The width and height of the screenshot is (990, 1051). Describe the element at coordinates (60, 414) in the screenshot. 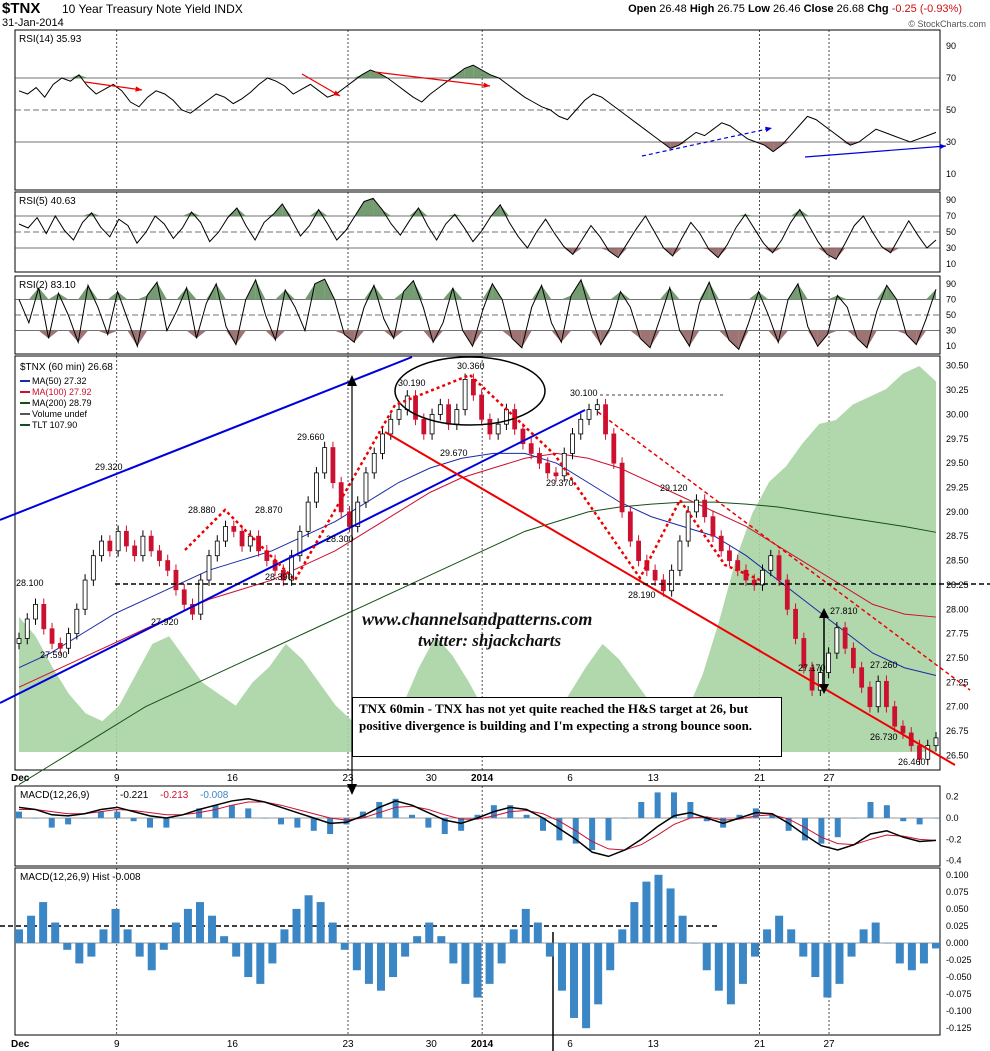

I see `legend-entry: Volume undef` at that location.